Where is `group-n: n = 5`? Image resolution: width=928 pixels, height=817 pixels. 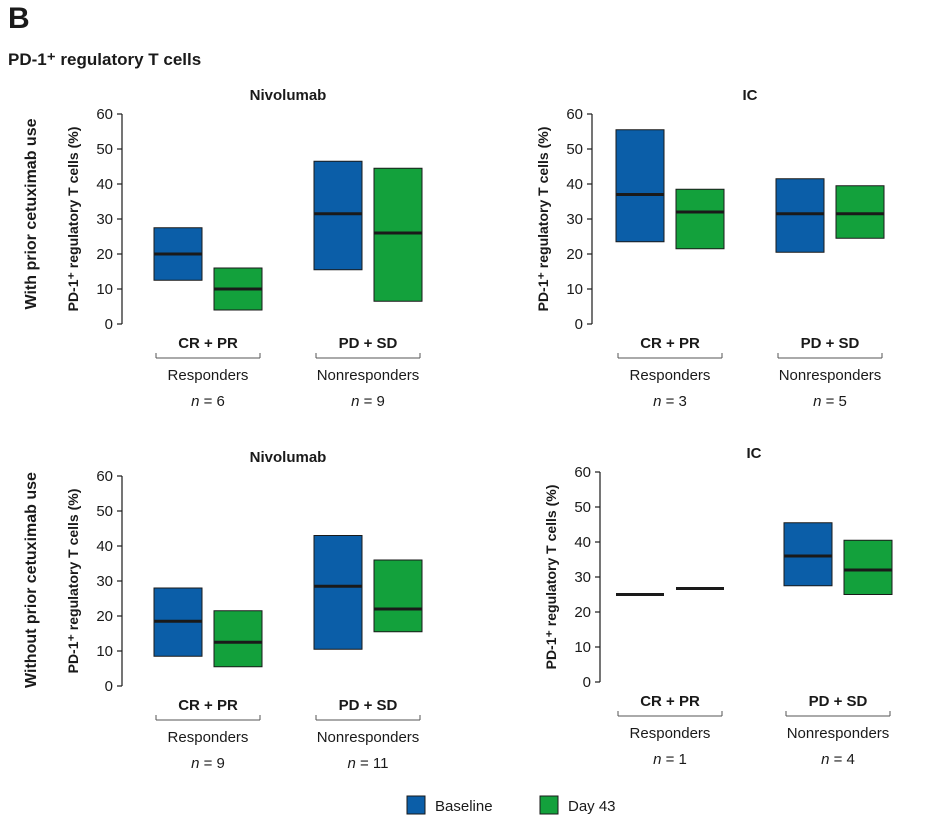 group-n: n = 5 is located at coordinates (830, 401).